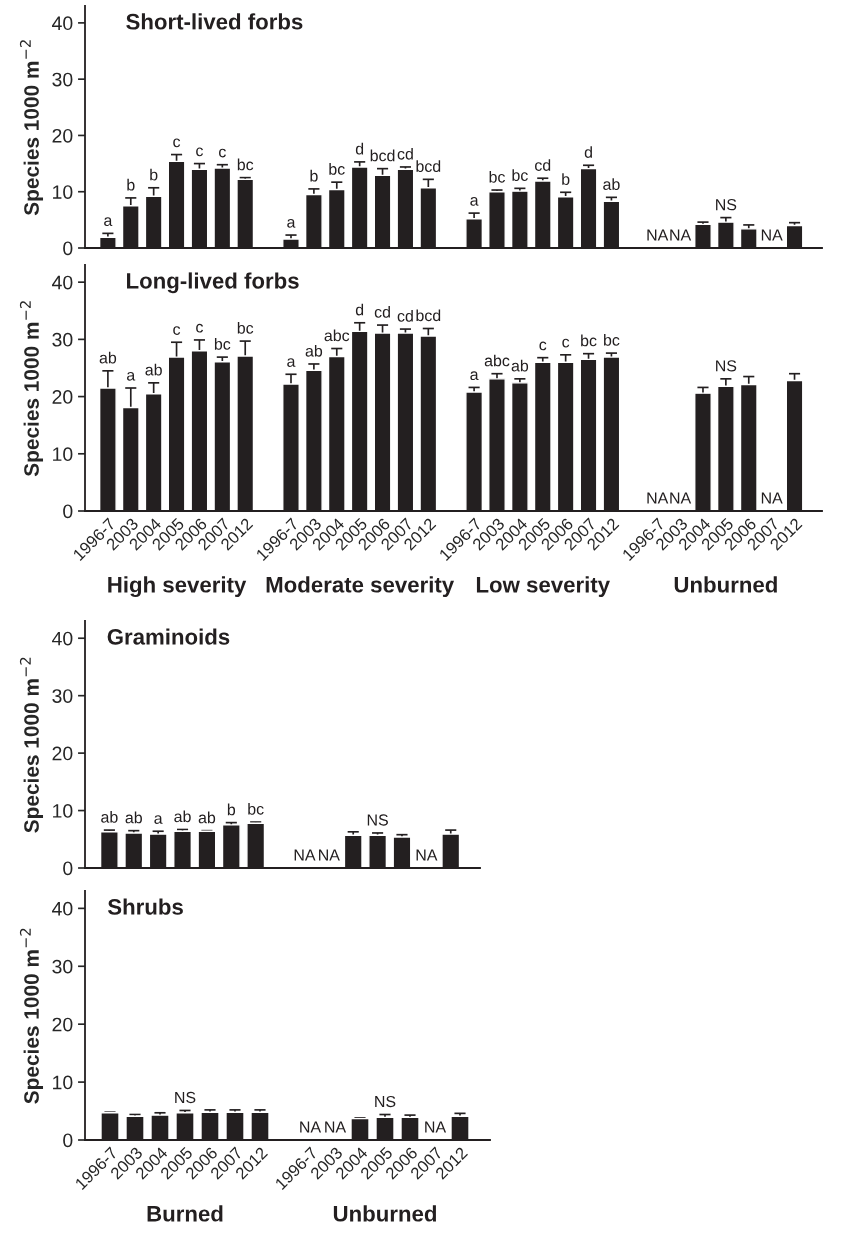 The width and height of the screenshot is (842, 1234). I want to click on text: Moderate severity, so click(360, 586).